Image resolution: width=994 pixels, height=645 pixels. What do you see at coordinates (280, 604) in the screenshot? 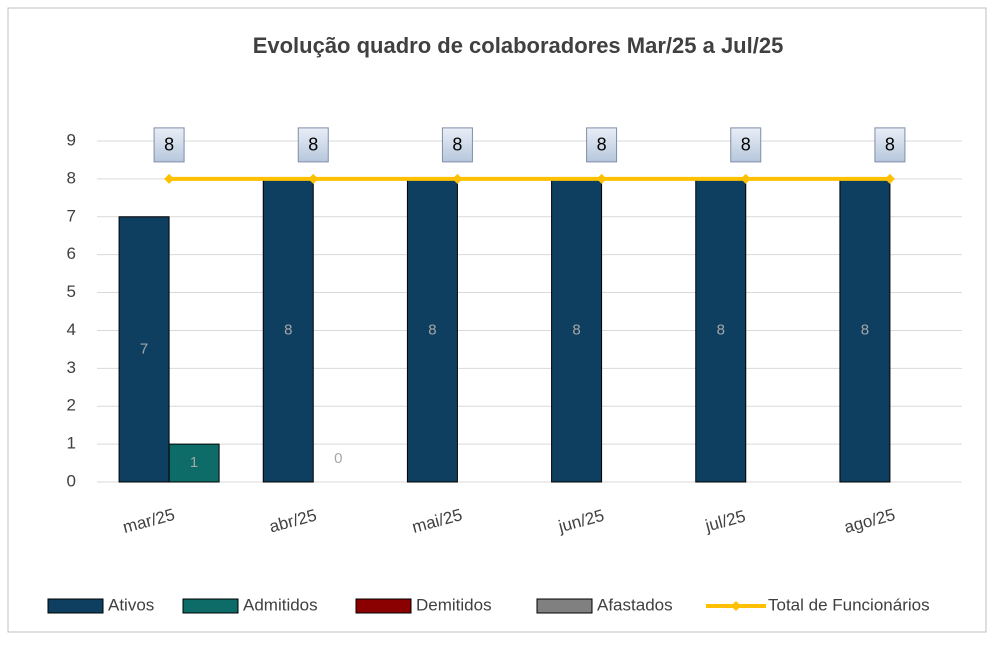
I see `legend-label: Admitidos` at bounding box center [280, 604].